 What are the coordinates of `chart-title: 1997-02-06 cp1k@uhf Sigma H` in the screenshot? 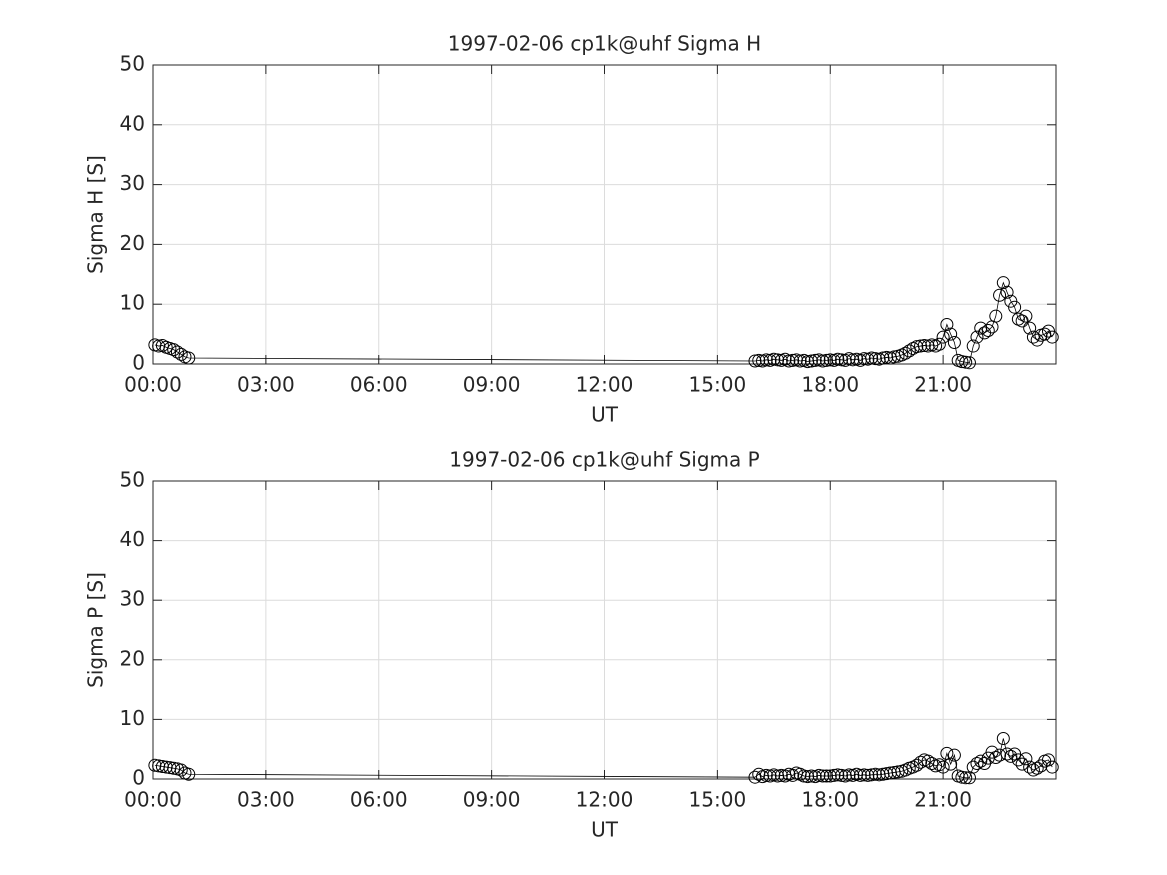 It's located at (604, 44).